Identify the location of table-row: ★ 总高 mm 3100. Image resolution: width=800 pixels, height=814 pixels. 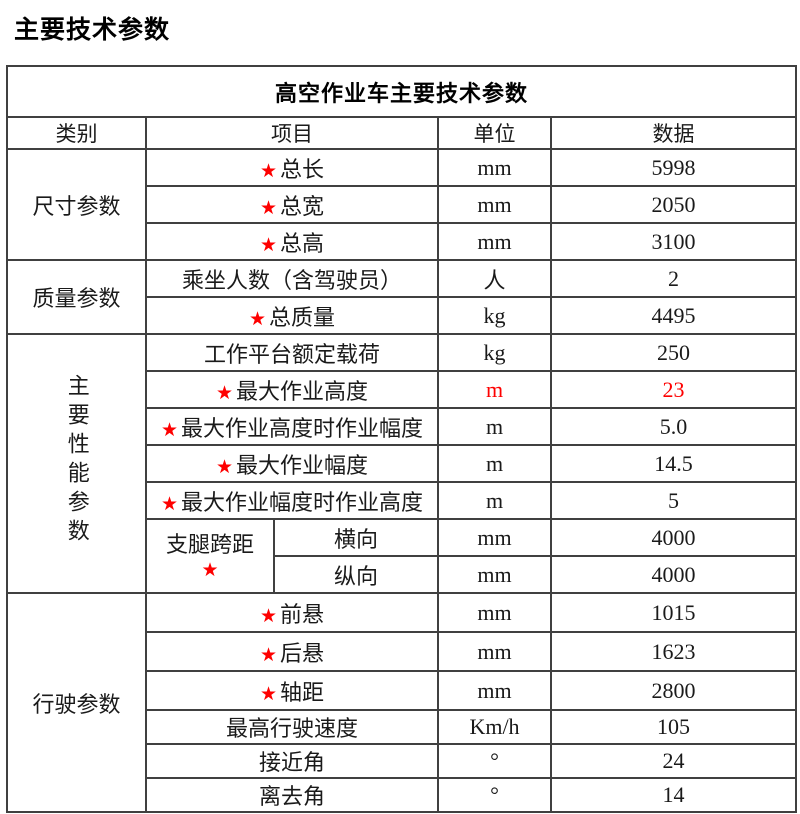
(402, 241).